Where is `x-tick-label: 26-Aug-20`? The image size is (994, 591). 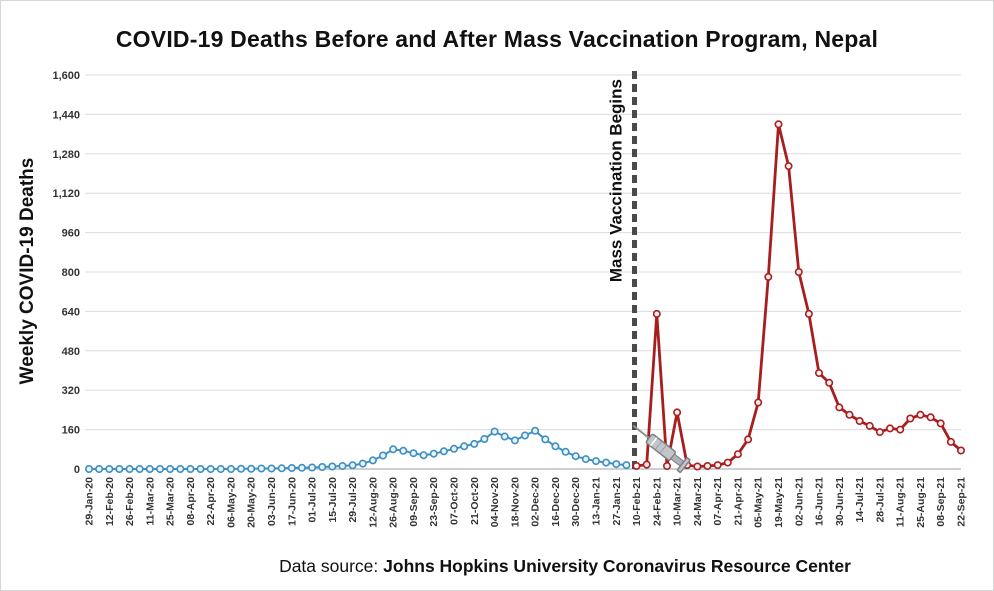 x-tick-label: 26-Aug-20 is located at coordinates (394, 502).